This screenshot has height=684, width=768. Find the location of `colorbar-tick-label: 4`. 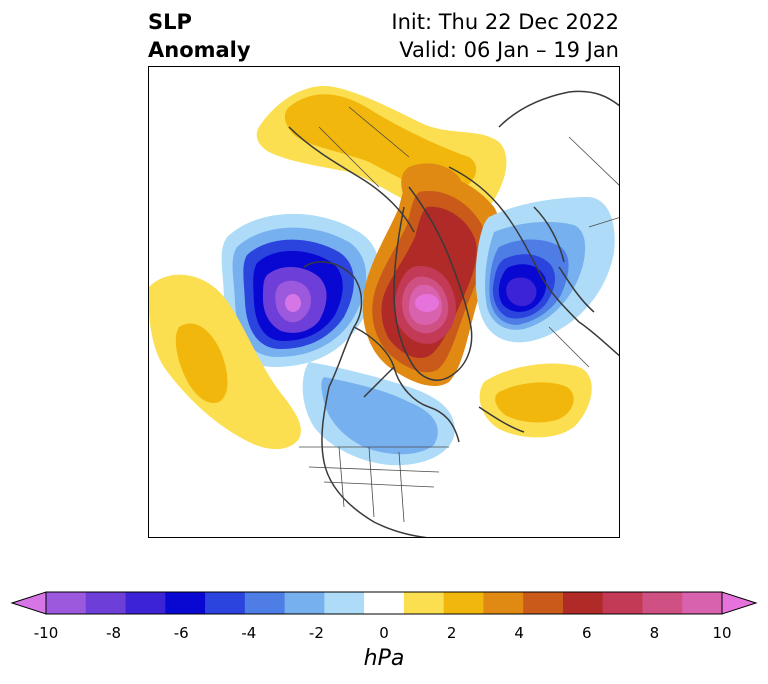

colorbar-tick-label: 4 is located at coordinates (519, 633).